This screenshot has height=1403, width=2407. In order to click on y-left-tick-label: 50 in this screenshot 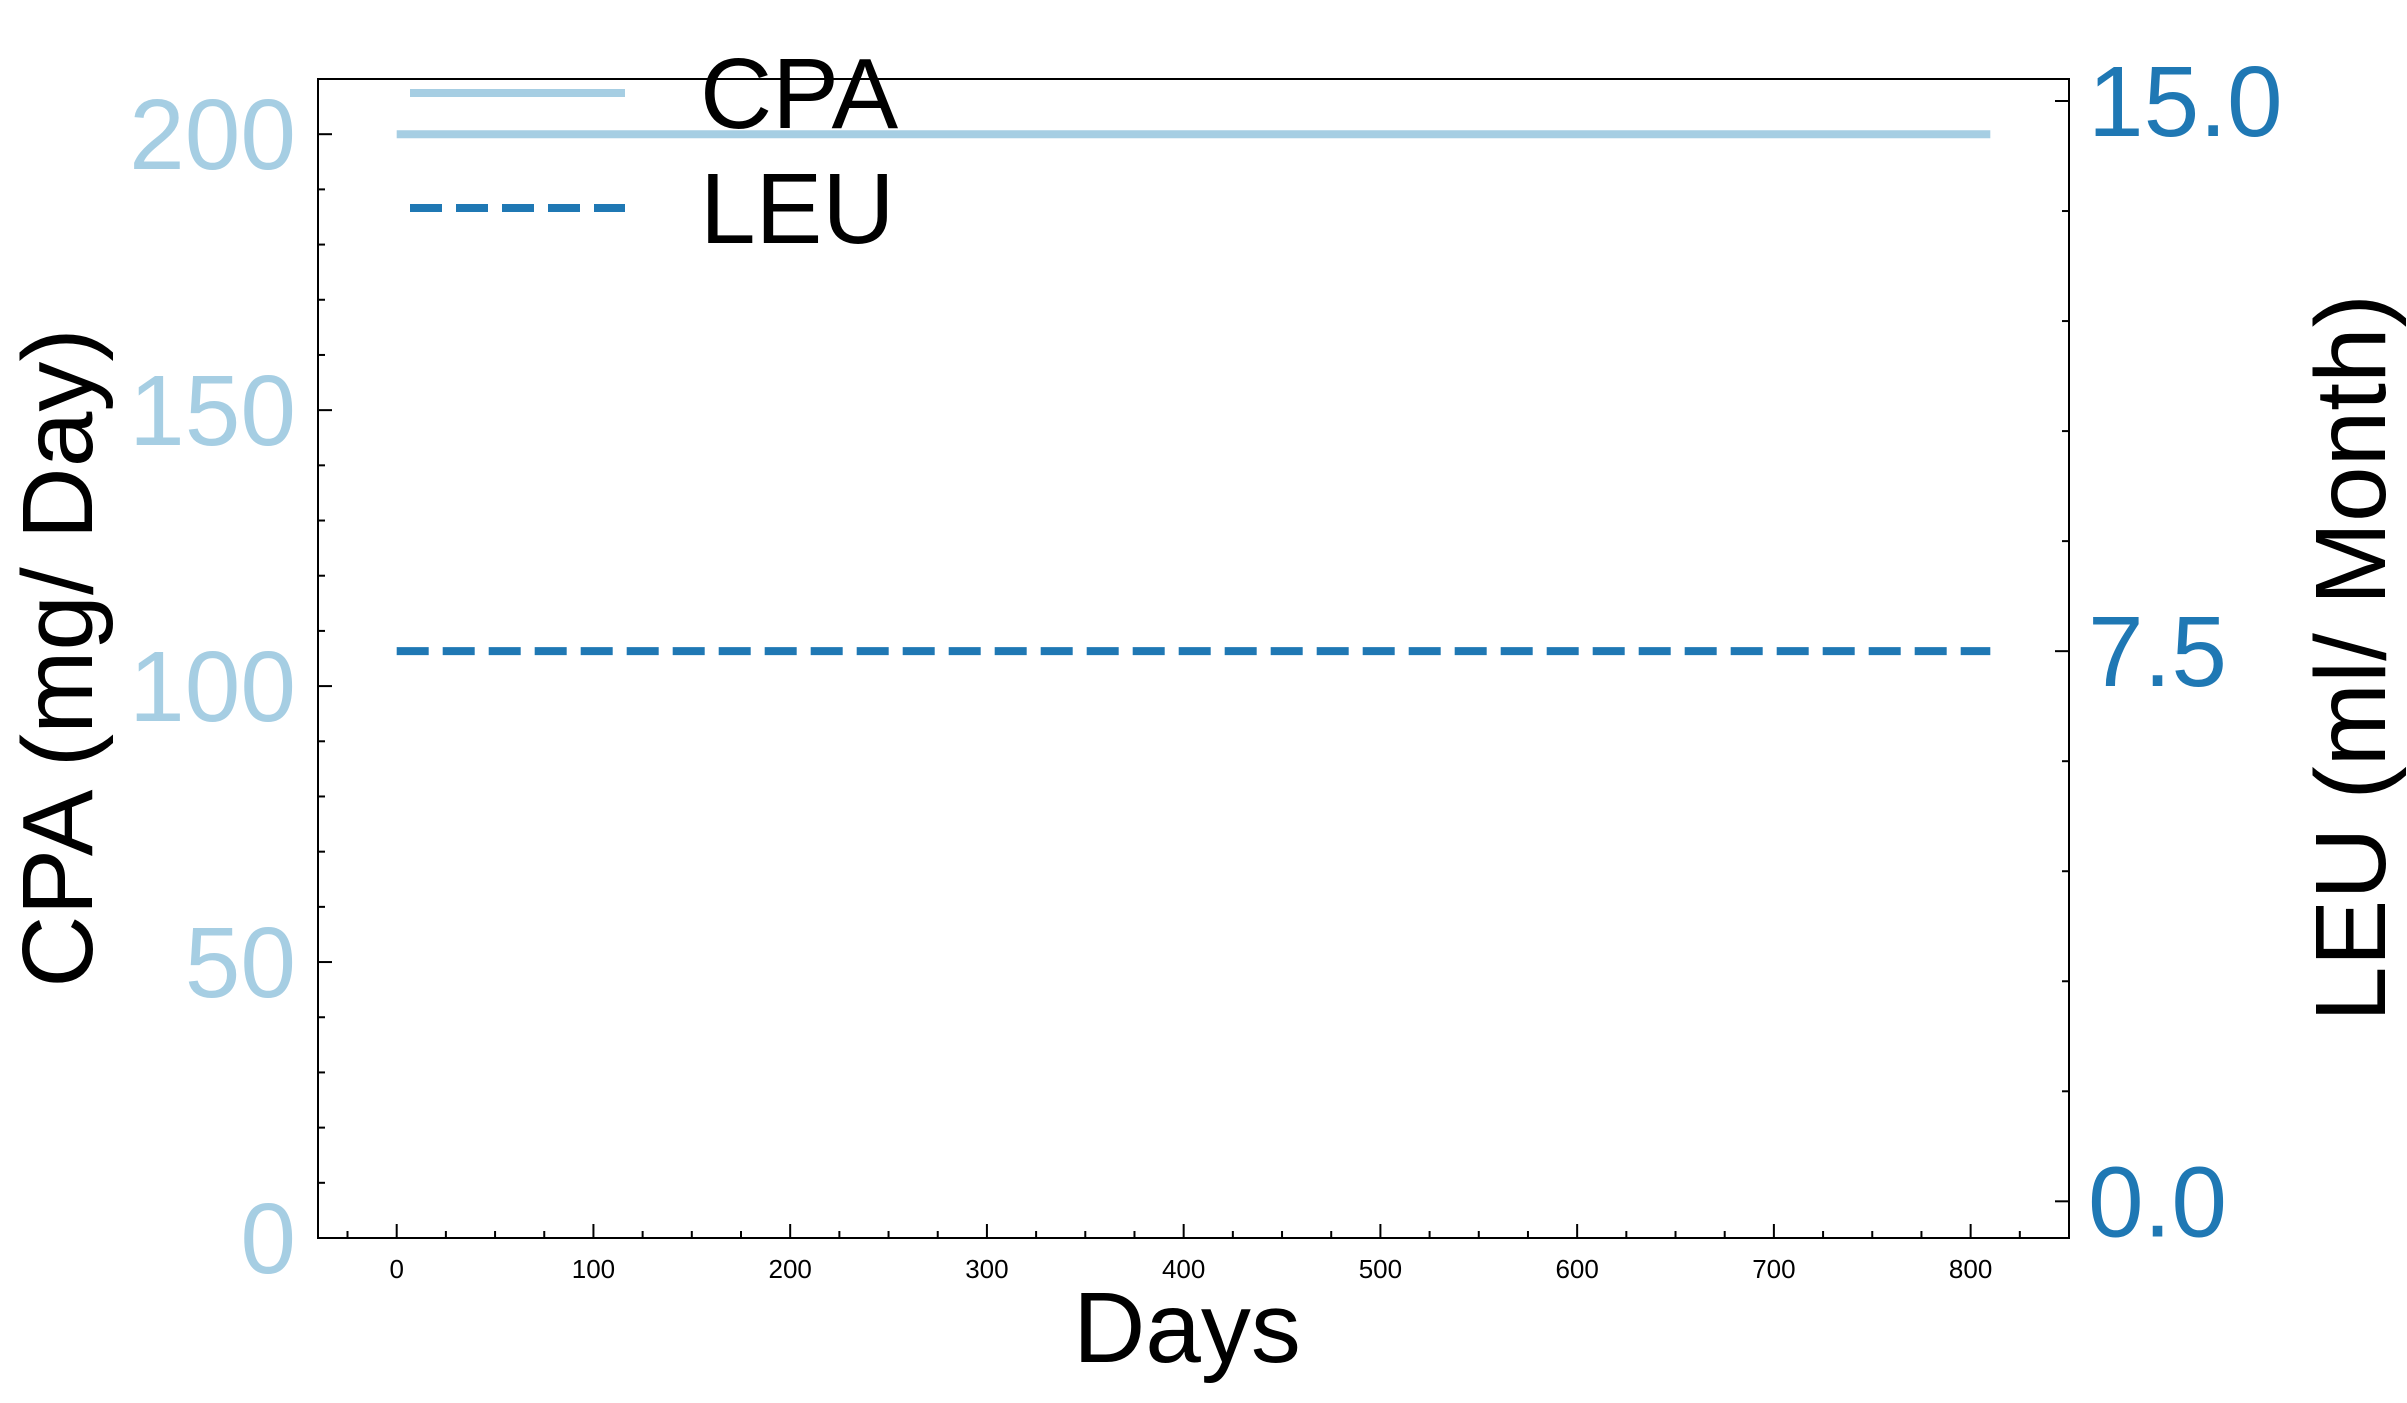, I will do `click(240, 963)`.